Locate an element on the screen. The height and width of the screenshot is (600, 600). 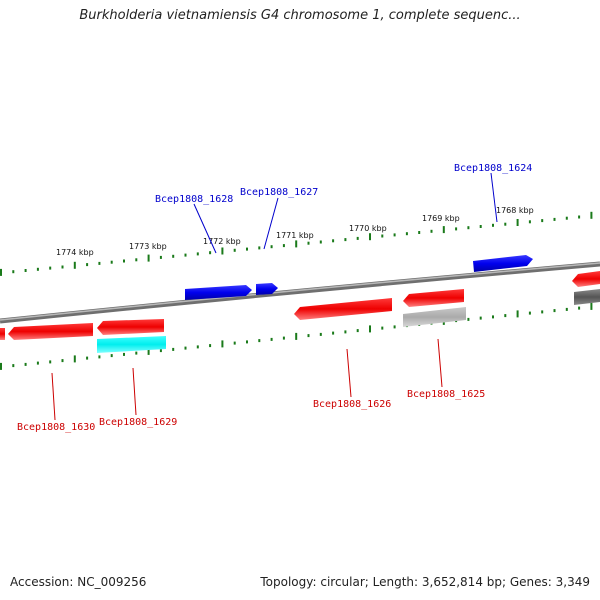
gene-partial-right is located at coordinates (586, 279).